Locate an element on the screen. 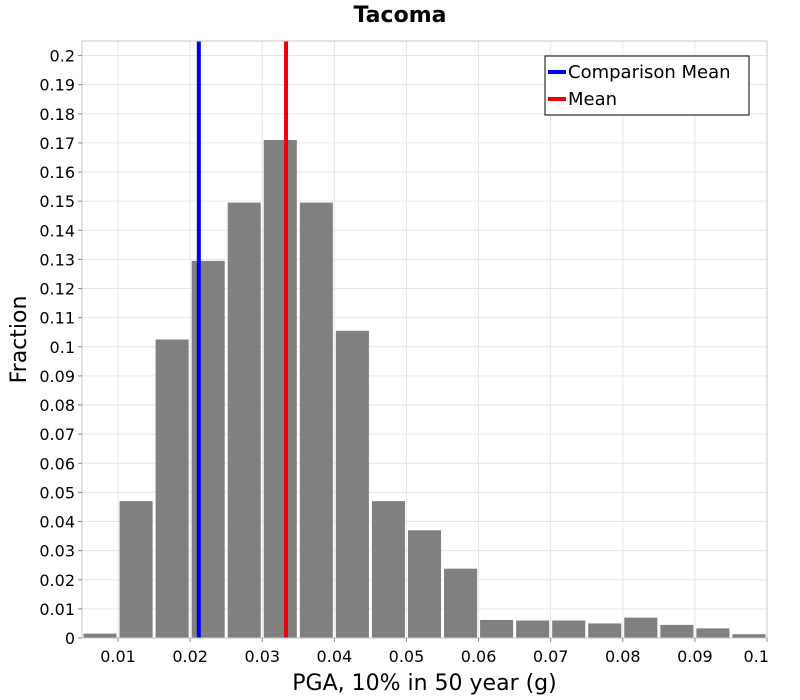 The image size is (800, 700). chart-title: Tacoma is located at coordinates (400, 15).